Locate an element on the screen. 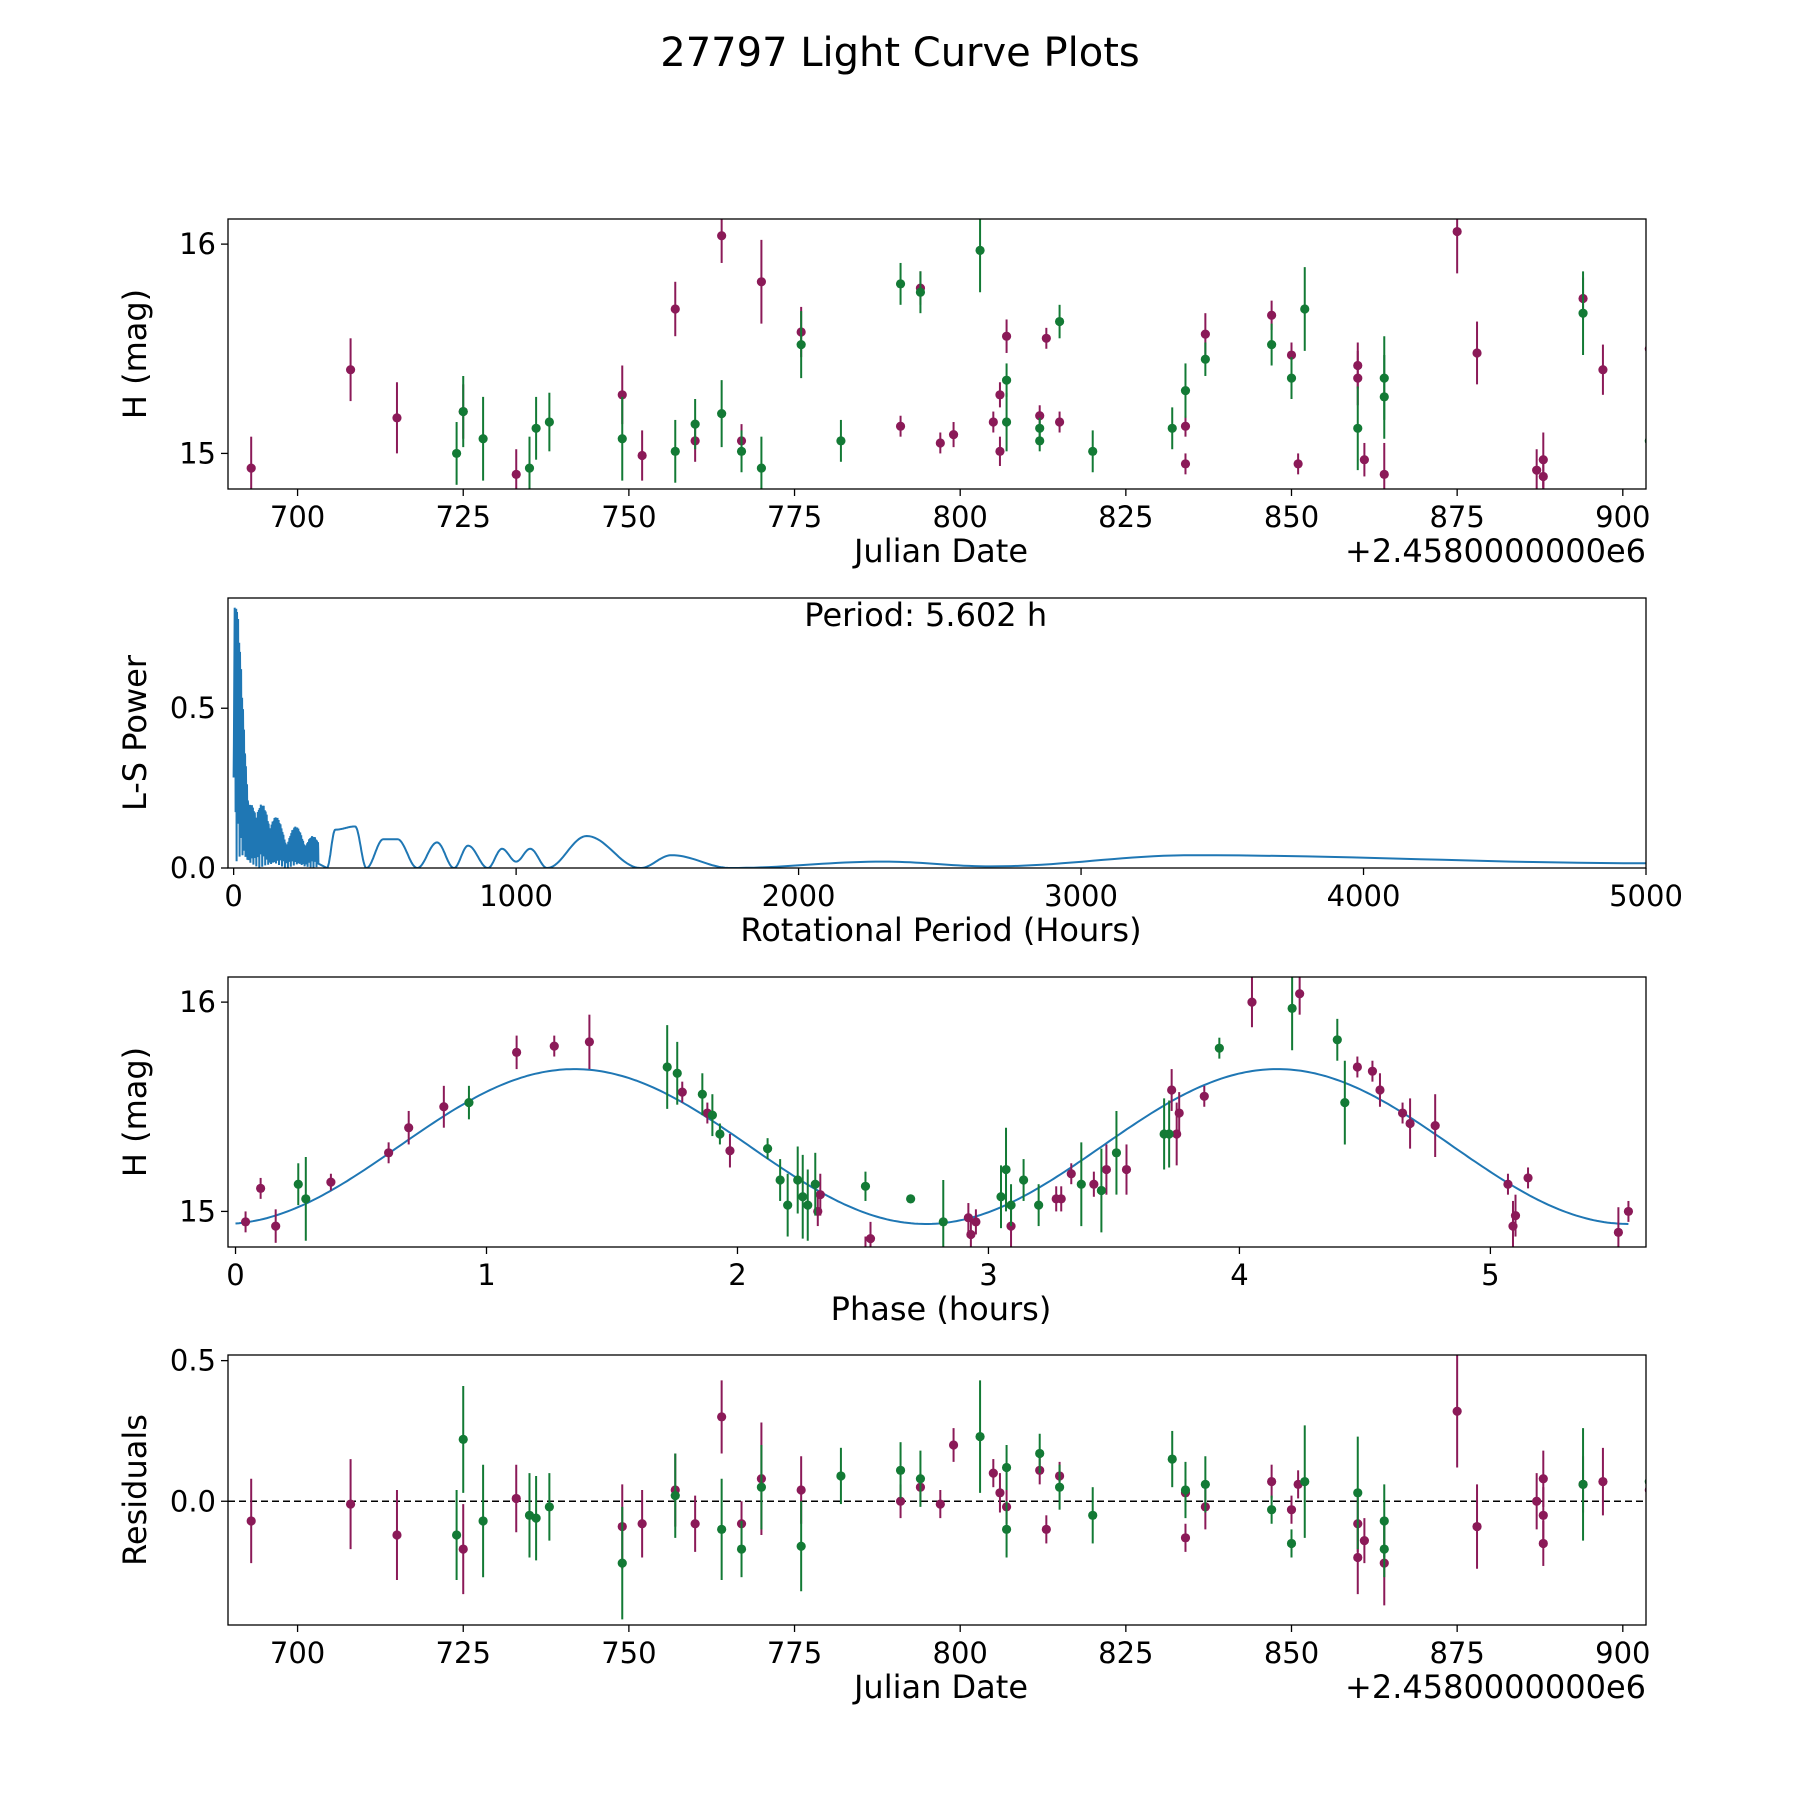 The height and width of the screenshot is (1800, 1800). lightcurve-xlabel: Julian Date is located at coordinates (940, 551).